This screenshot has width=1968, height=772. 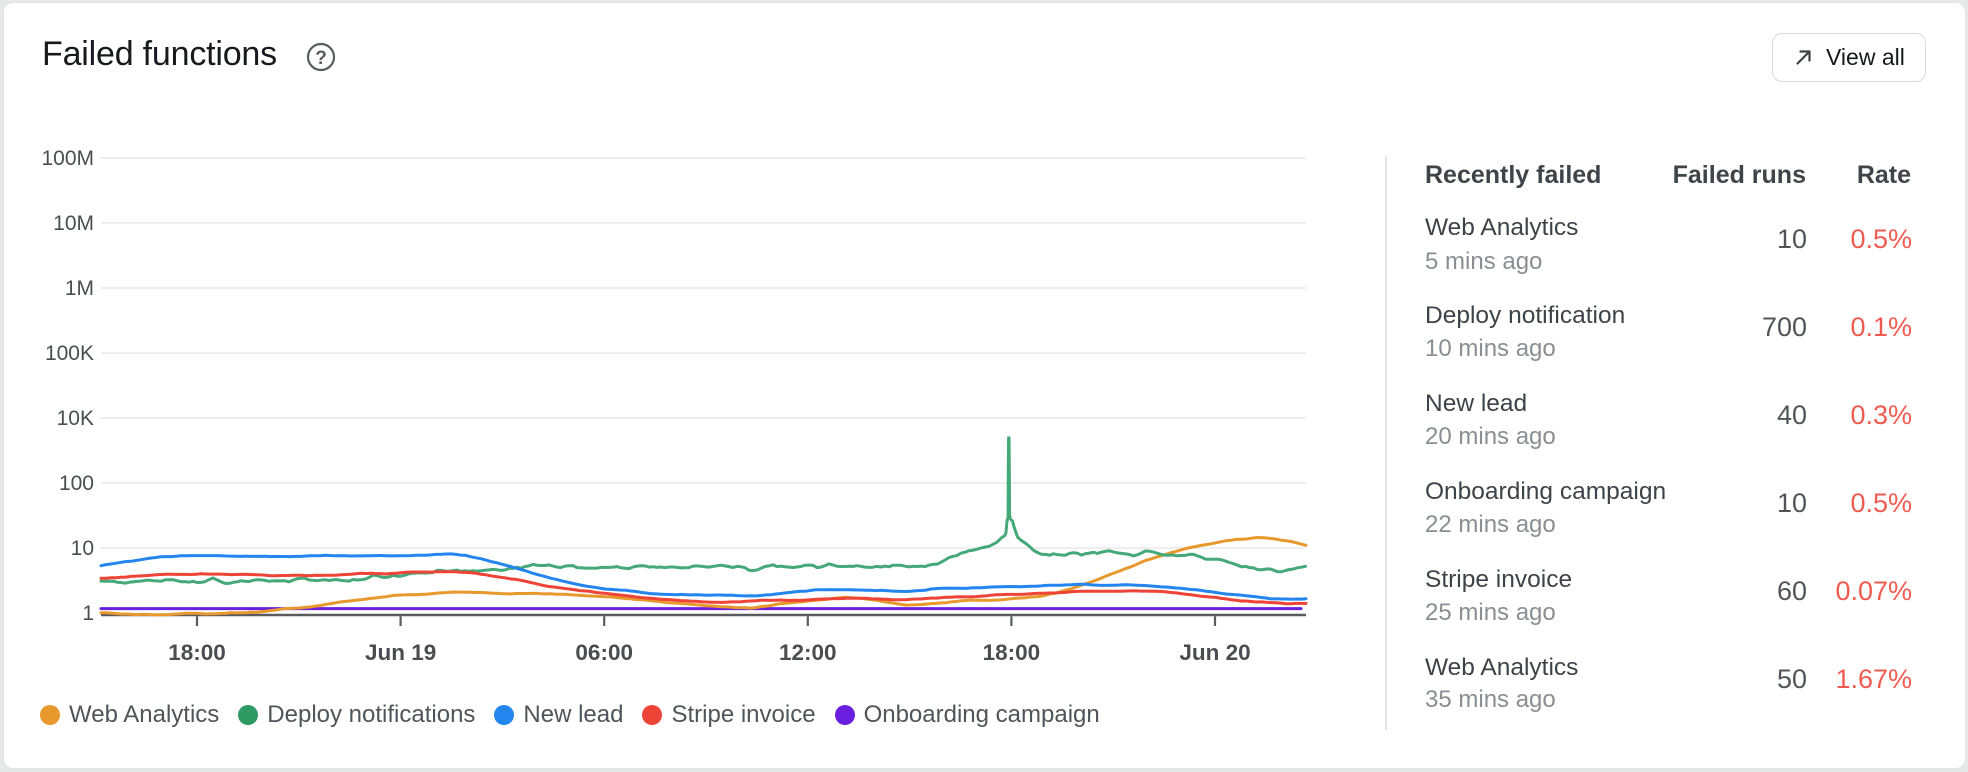 What do you see at coordinates (604, 652) in the screenshot?
I see `svg-text: 06:00` at bounding box center [604, 652].